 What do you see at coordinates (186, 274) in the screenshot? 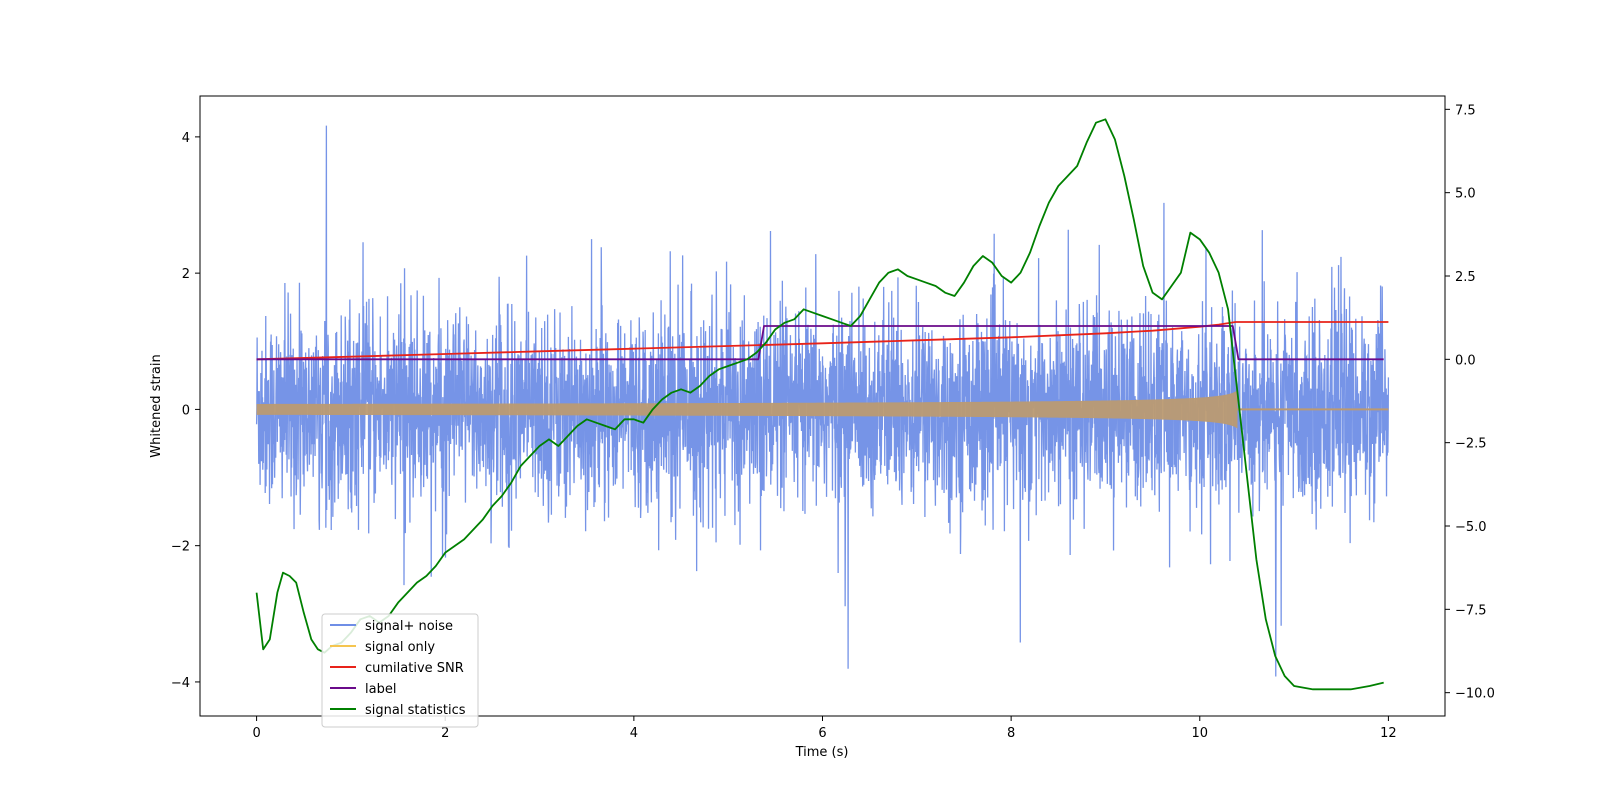
I see `y-tick-label: 2` at bounding box center [186, 274].